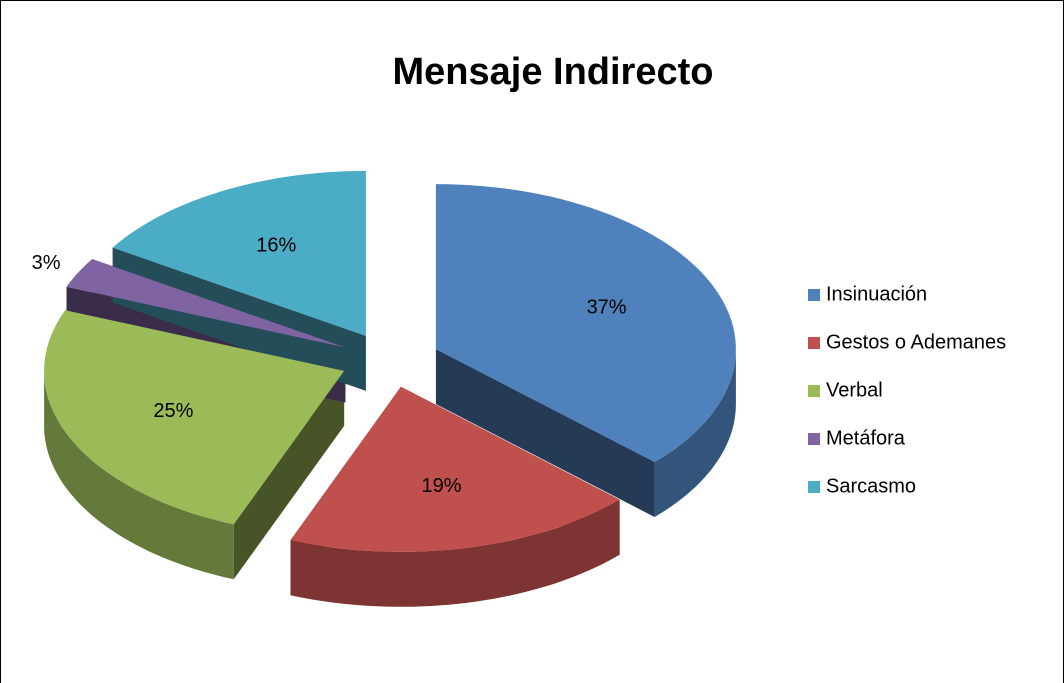 The image size is (1064, 683). Describe the element at coordinates (866, 438) in the screenshot. I see `legend-label: Metáfora` at that location.